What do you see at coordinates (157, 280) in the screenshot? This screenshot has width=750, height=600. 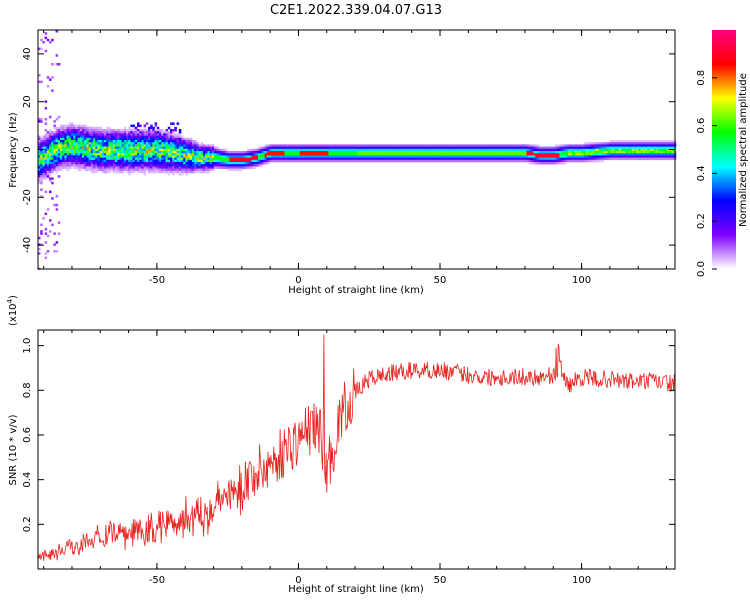 I see `x-tick-label: -50` at bounding box center [157, 280].